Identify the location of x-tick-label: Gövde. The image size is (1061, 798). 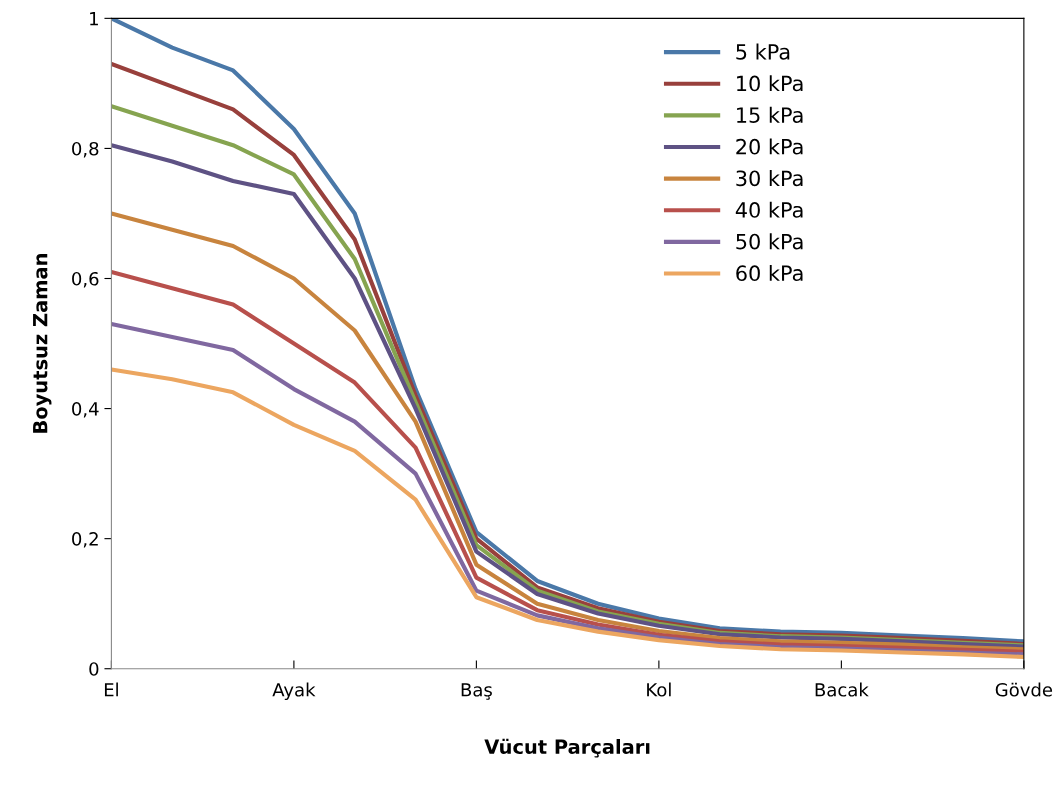
(1024, 689).